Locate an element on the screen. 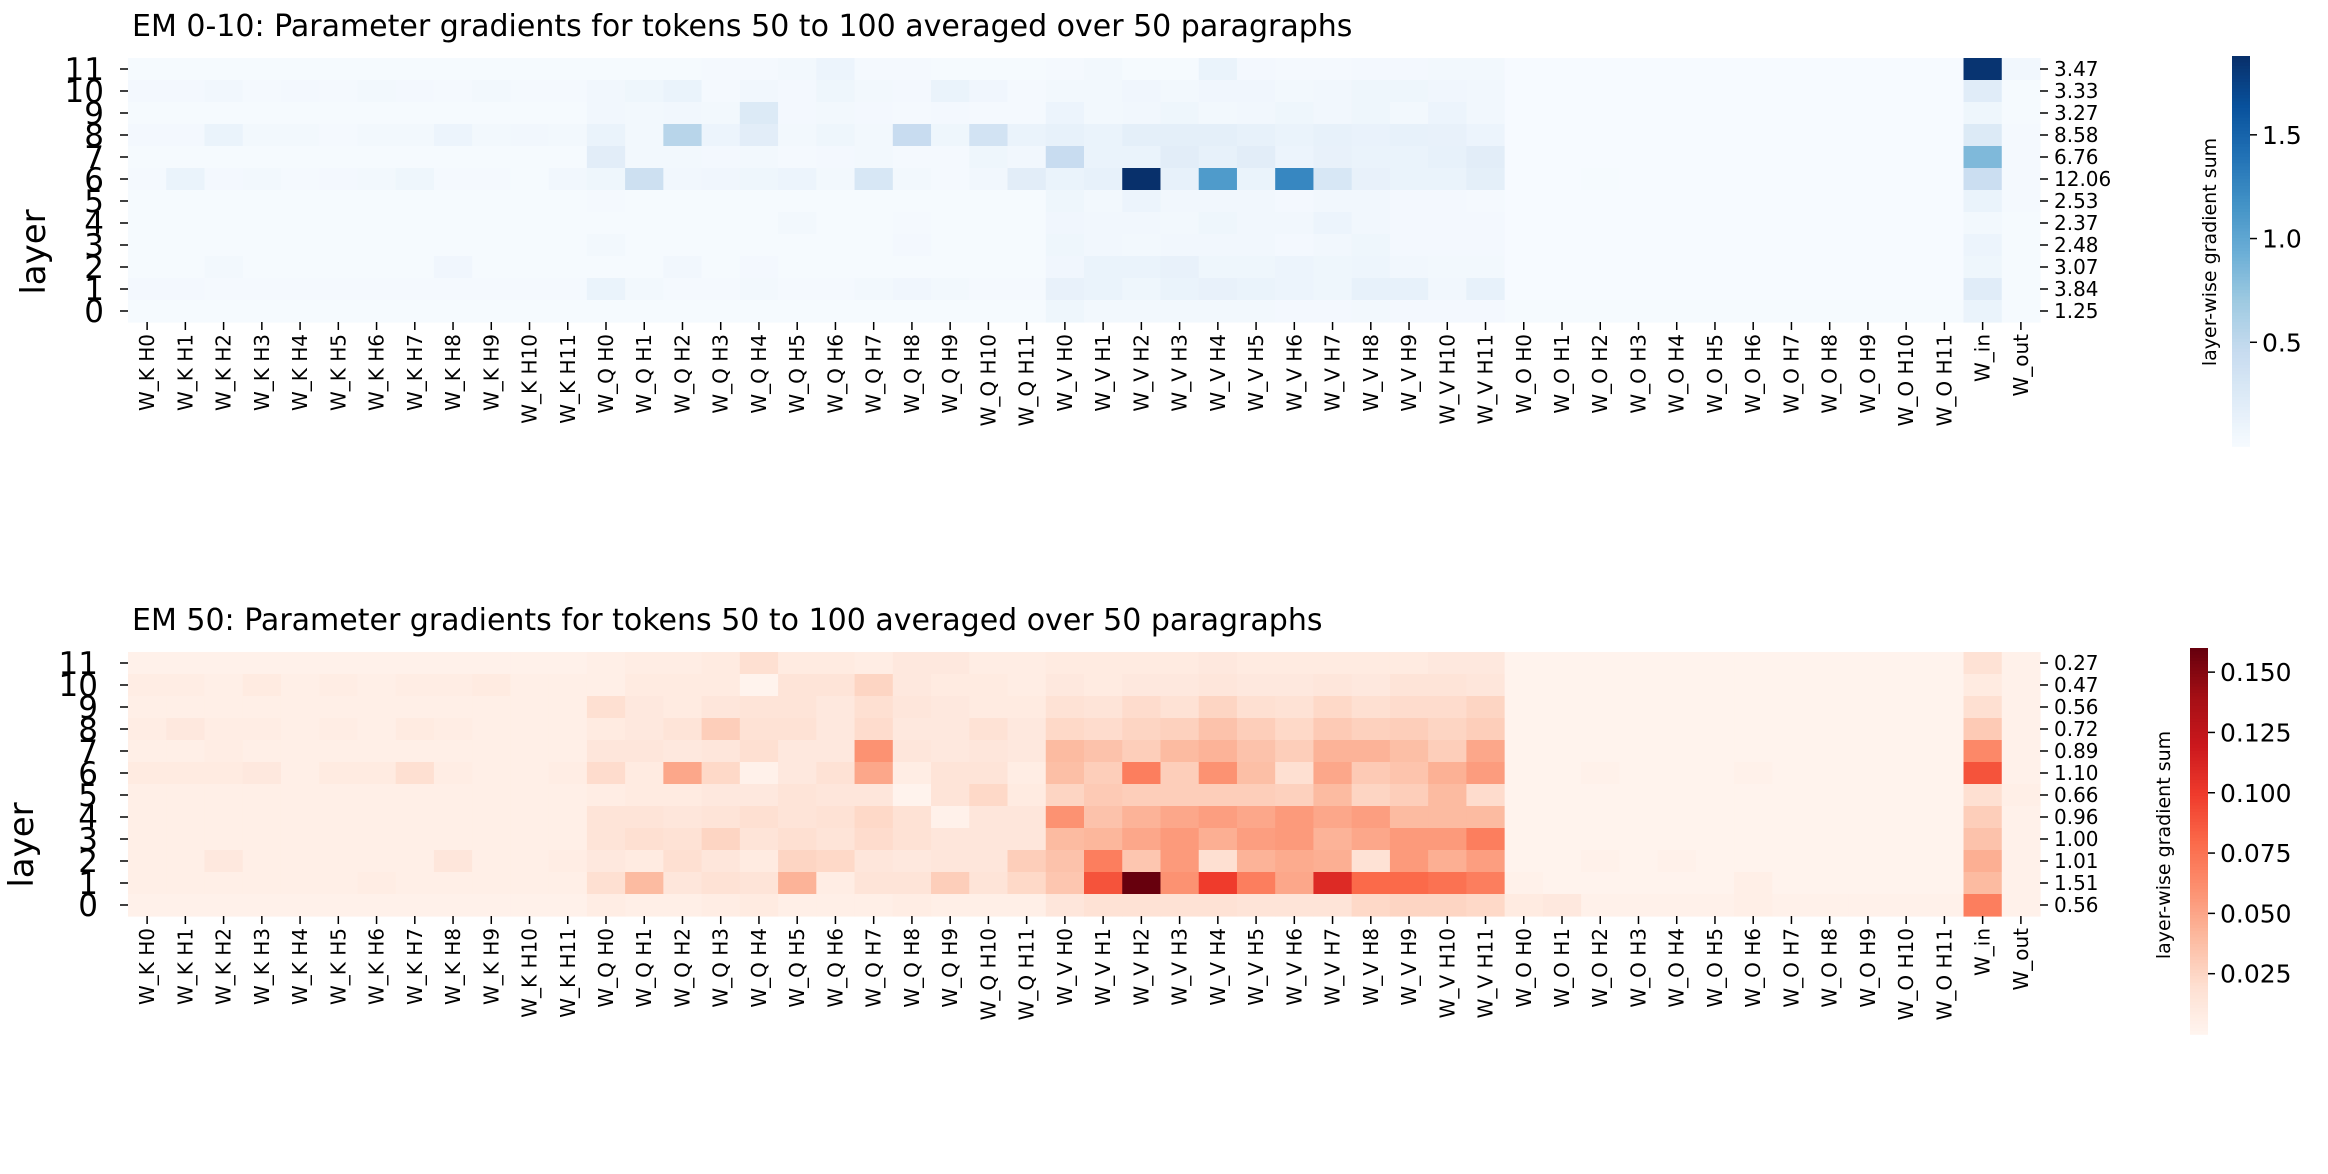  x-tick-label: W_O H11 is located at coordinates (1944, 380).